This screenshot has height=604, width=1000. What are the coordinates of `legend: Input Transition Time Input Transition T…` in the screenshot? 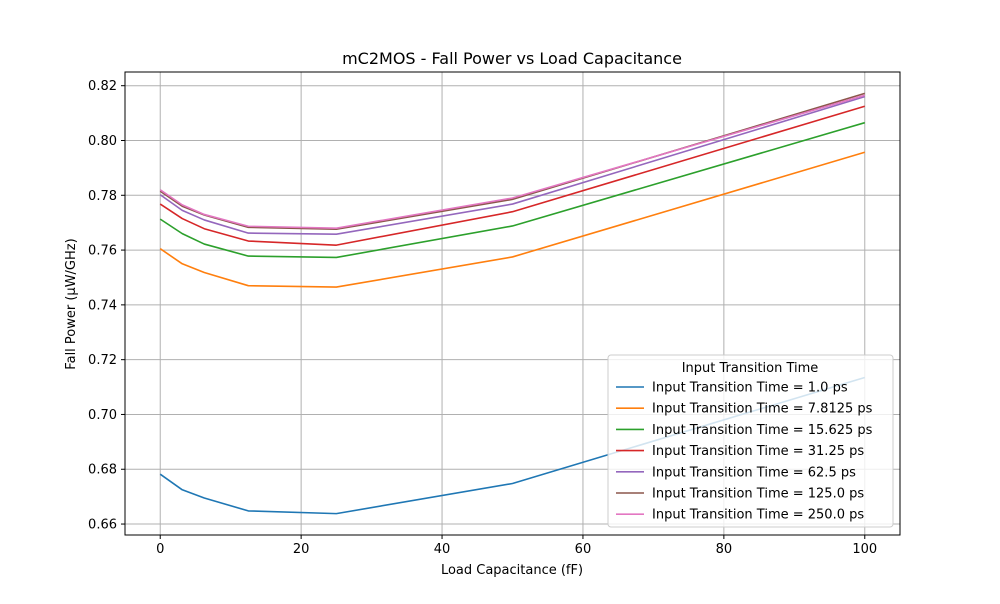 It's located at (750, 441).